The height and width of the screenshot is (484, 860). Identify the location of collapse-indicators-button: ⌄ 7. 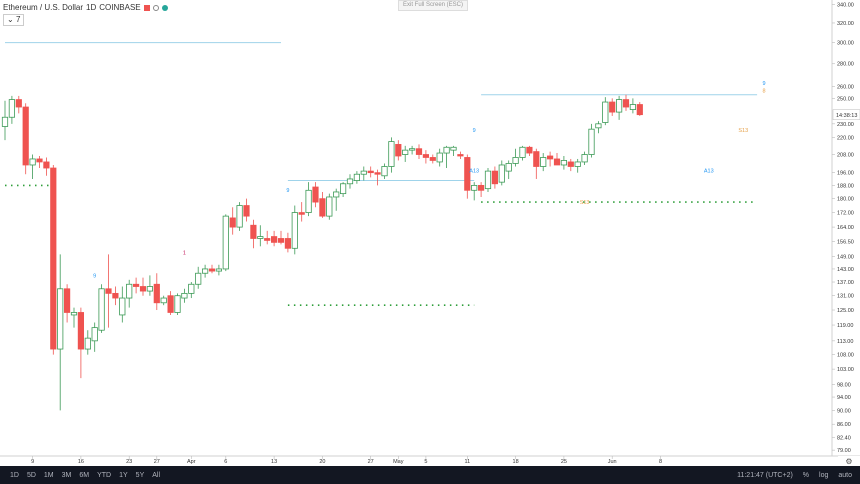
(14, 20).